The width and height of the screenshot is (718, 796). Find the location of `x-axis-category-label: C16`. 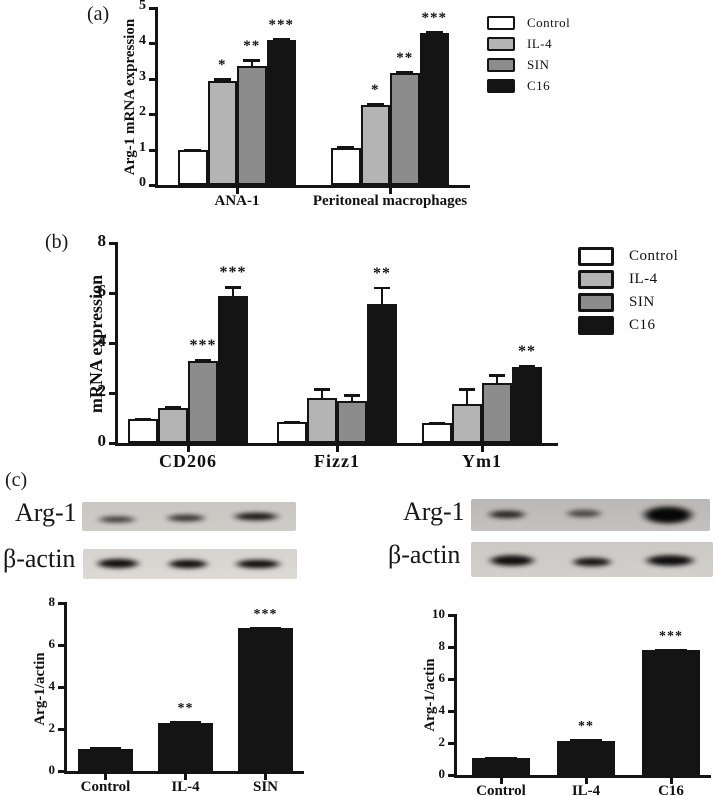

x-axis-category-label: C16 is located at coordinates (671, 789).